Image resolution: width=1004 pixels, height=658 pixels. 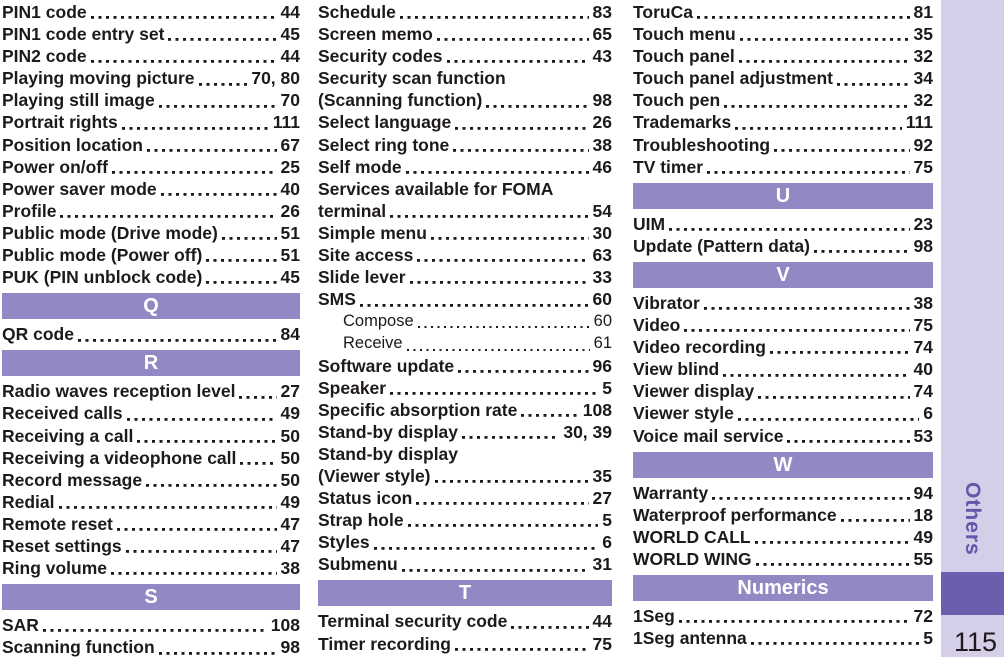 What do you see at coordinates (290, 523) in the screenshot?
I see `entry-page-number: 47` at bounding box center [290, 523].